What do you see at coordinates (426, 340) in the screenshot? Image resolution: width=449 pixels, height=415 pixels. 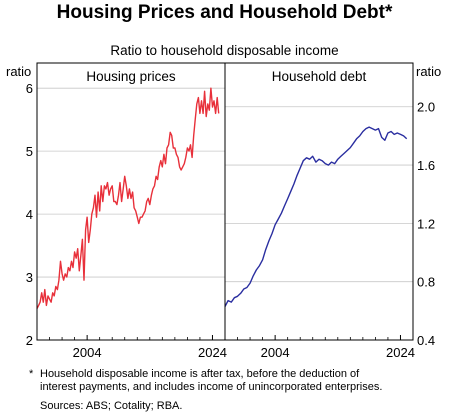 I see `y-tick-label: 0.4` at bounding box center [426, 340].